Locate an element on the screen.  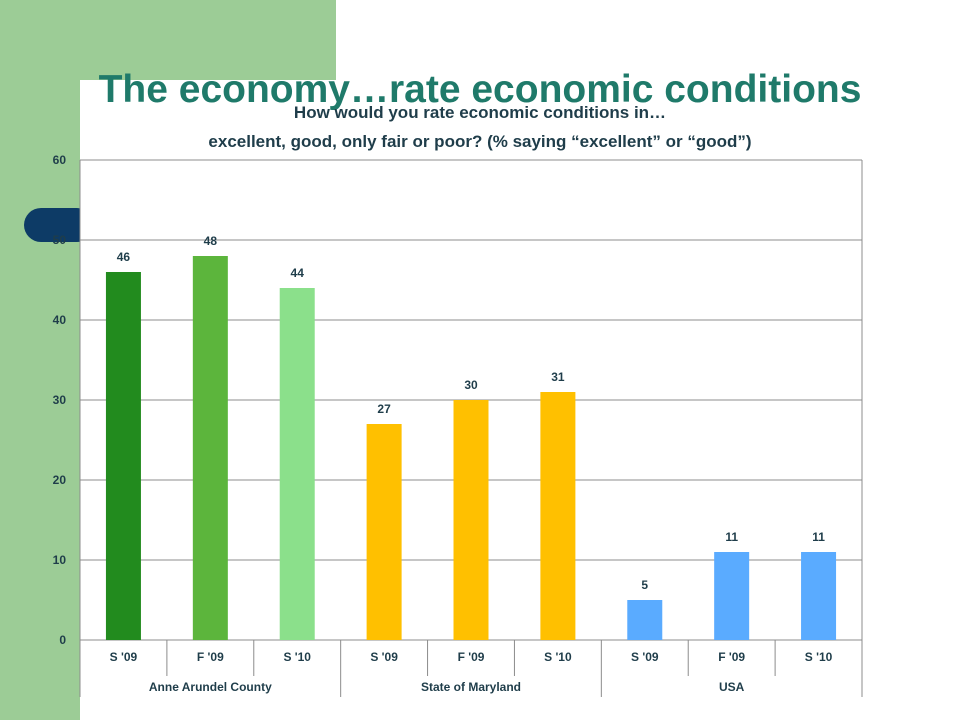
left-accent-bar is located at coordinates (40, 360).